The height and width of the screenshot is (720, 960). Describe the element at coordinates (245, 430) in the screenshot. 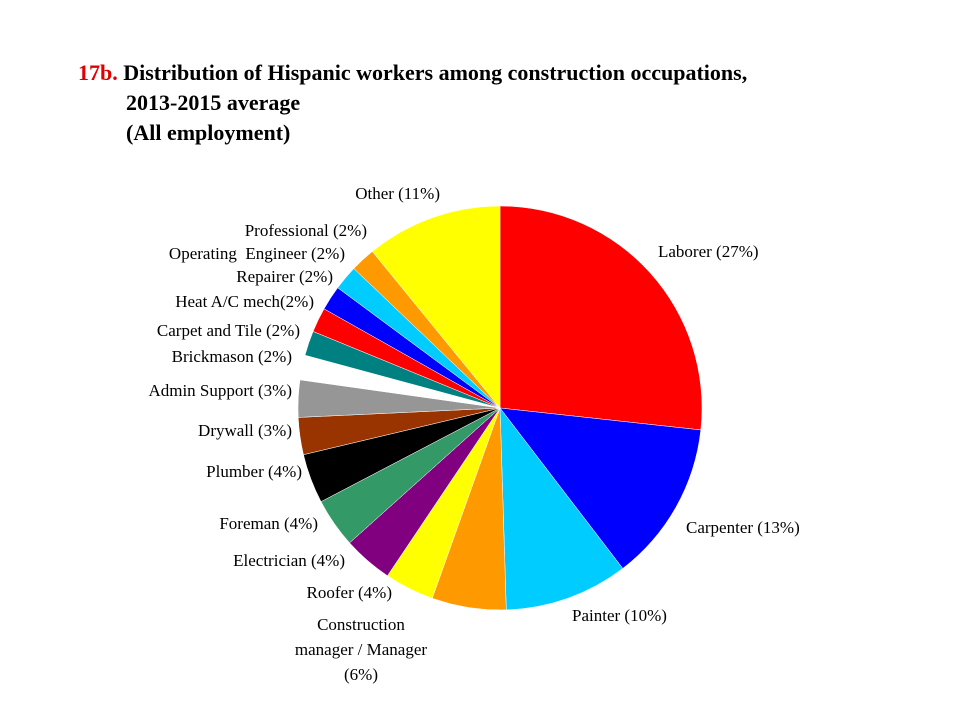

I see `pie-label-drywall: Drywall (3%)` at that location.